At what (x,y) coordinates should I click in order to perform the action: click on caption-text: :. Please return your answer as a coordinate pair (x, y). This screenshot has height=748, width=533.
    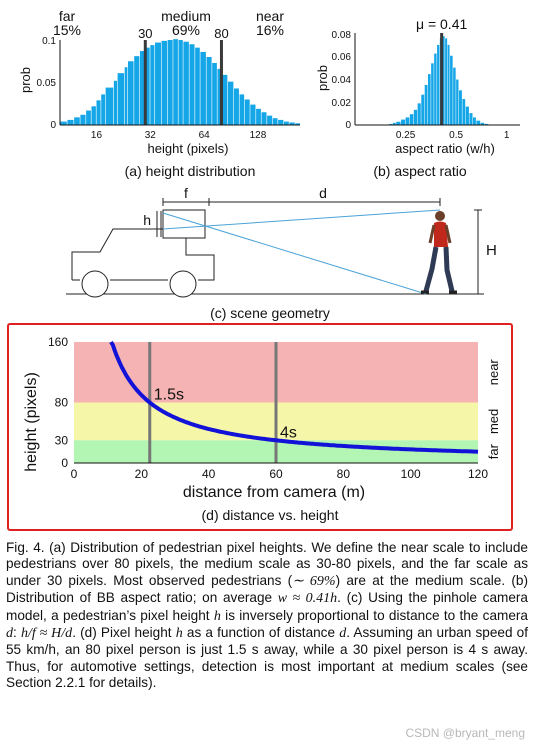
    Looking at the image, I should click on (17, 633).